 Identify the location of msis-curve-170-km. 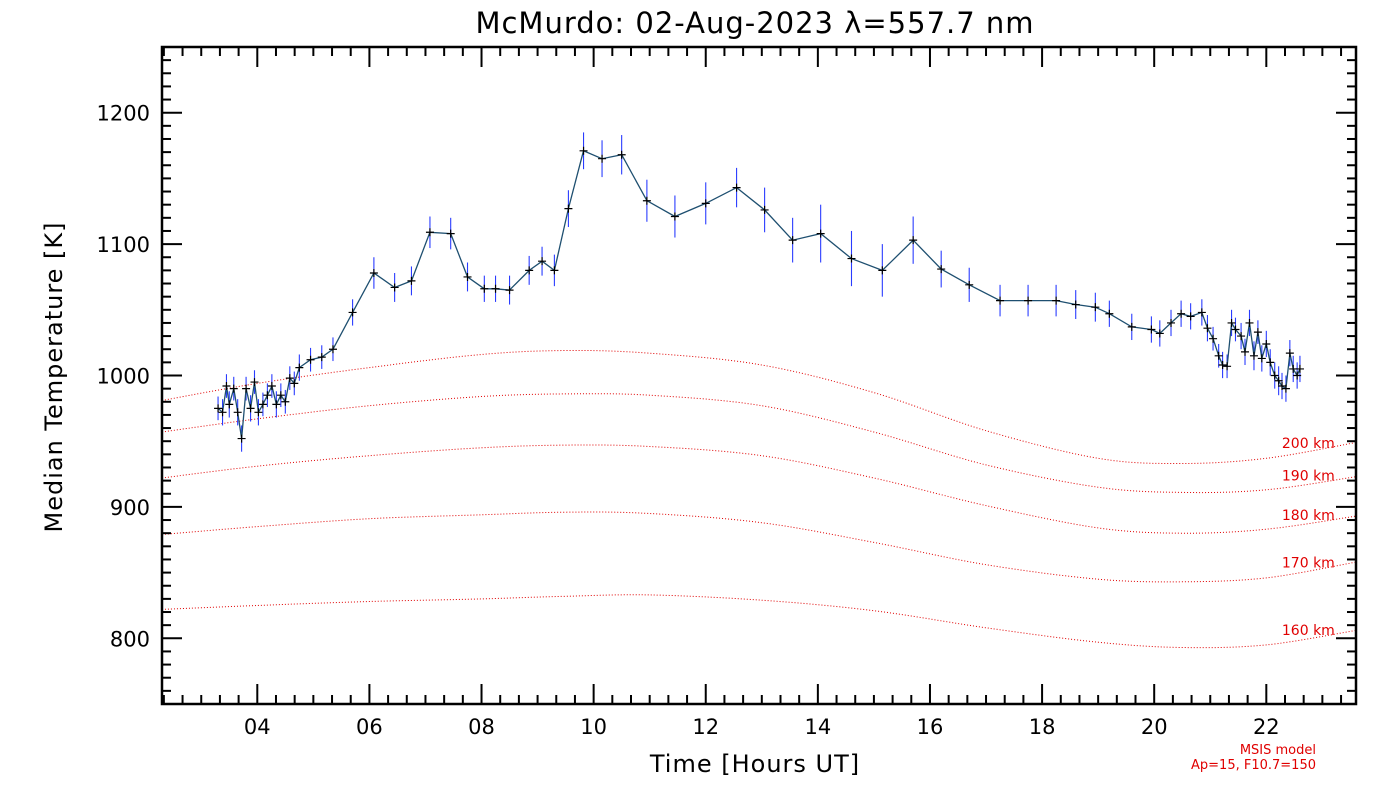
(759, 547).